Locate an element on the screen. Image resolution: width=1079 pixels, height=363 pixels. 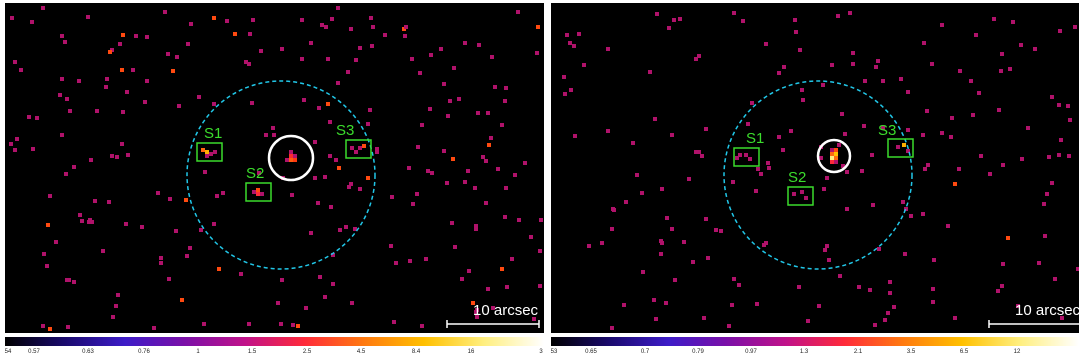
source-label-s1: S1 is located at coordinates (755, 138).